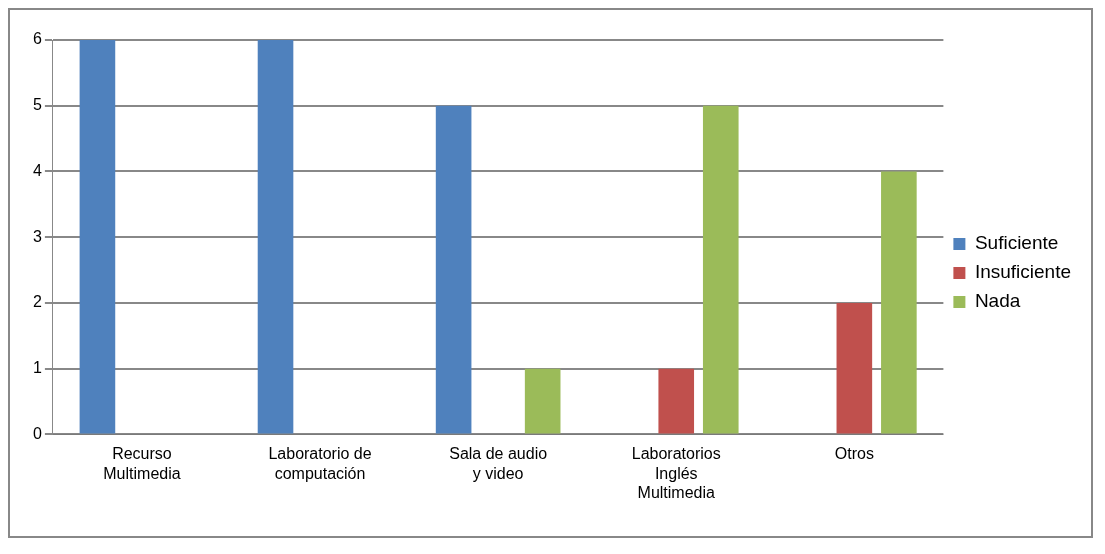  What do you see at coordinates (1016, 243) in the screenshot?
I see `legend-label: Suficiente` at bounding box center [1016, 243].